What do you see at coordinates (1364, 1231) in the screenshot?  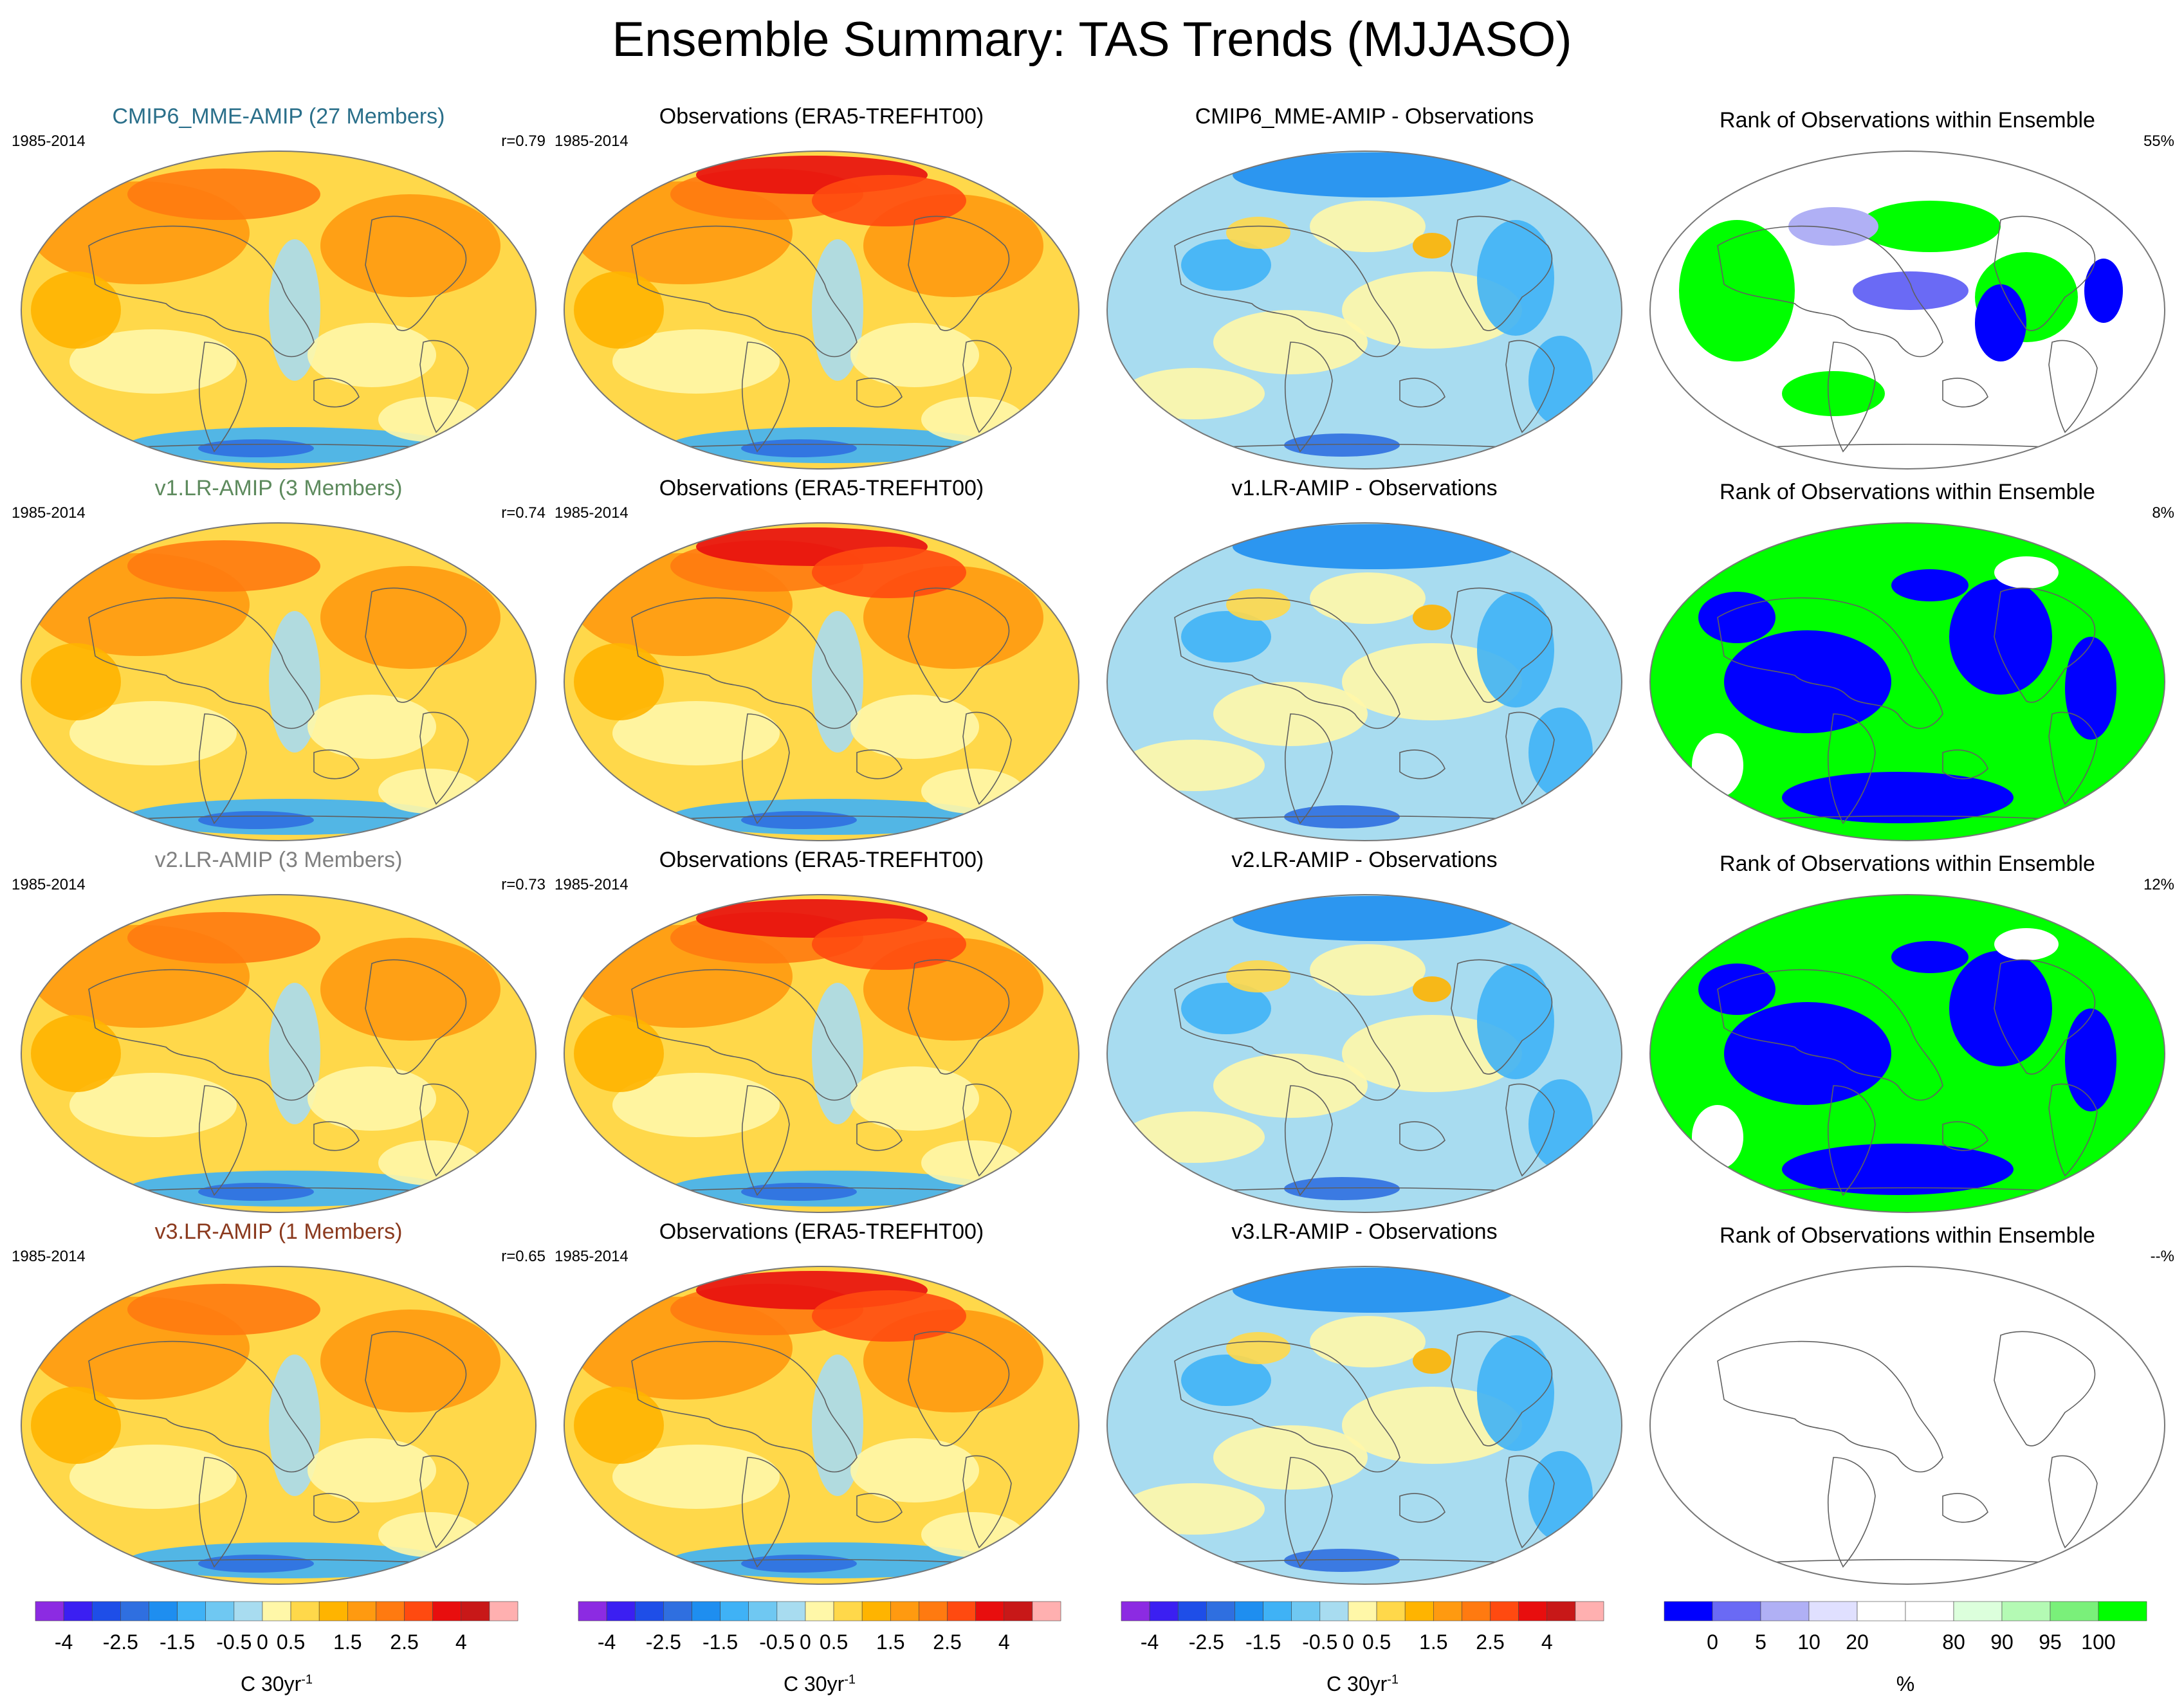 I see `diff-panel-title: v3.LR-AMIP - Observations` at bounding box center [1364, 1231].